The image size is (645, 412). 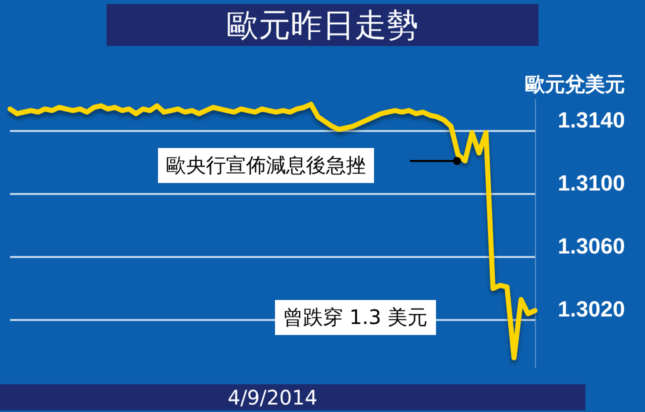 What do you see at coordinates (273, 397) in the screenshot?
I see `x-axis-title: 4/9/2014` at bounding box center [273, 397].